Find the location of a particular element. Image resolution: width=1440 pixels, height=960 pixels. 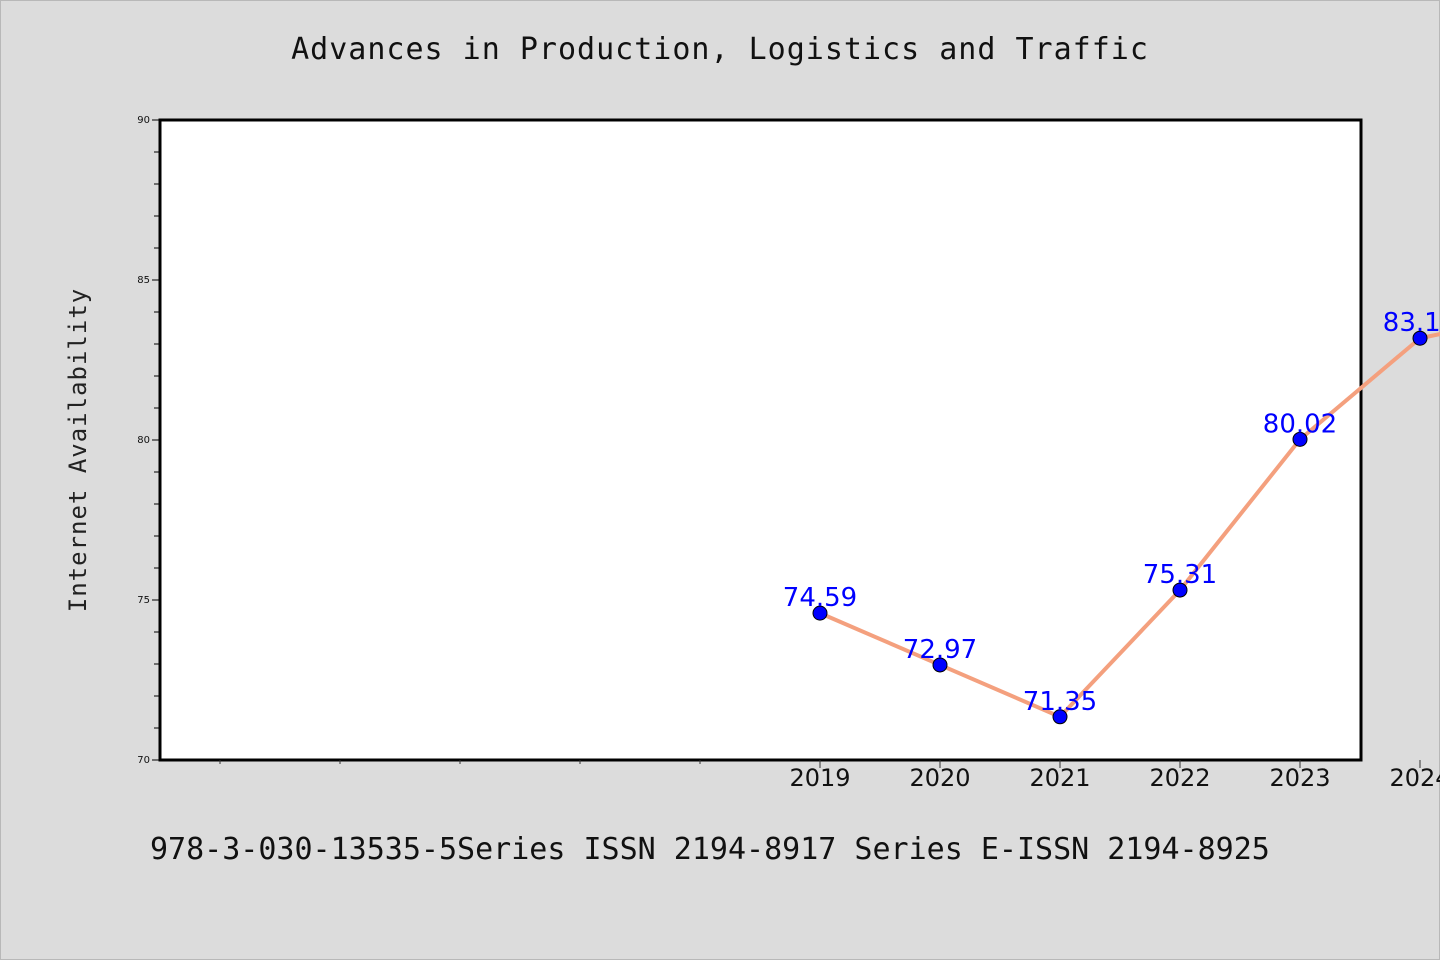

x-tick-label: 2021 is located at coordinates (1059, 778).